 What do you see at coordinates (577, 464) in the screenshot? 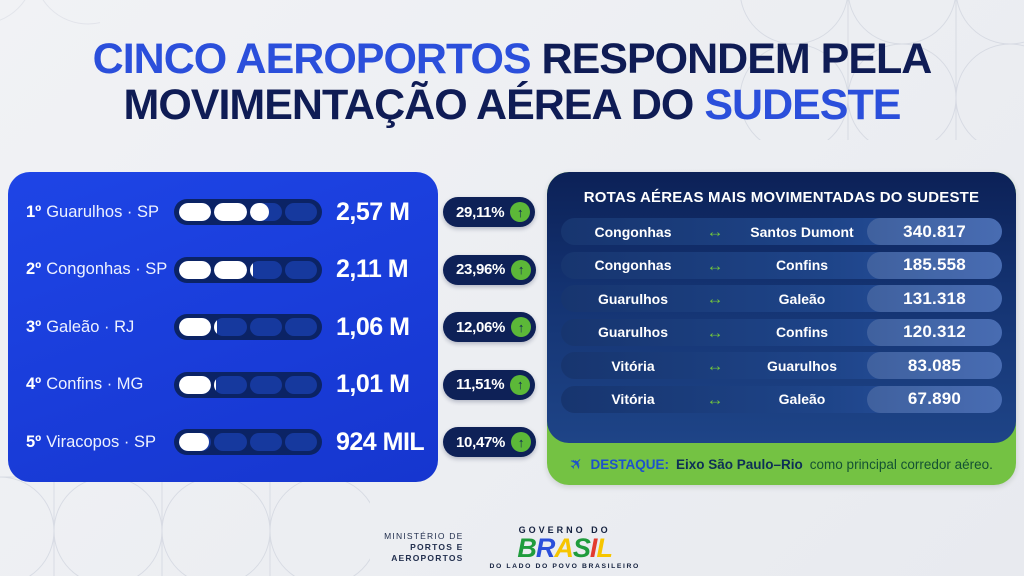
I see `plane-icon: ✈` at bounding box center [577, 464].